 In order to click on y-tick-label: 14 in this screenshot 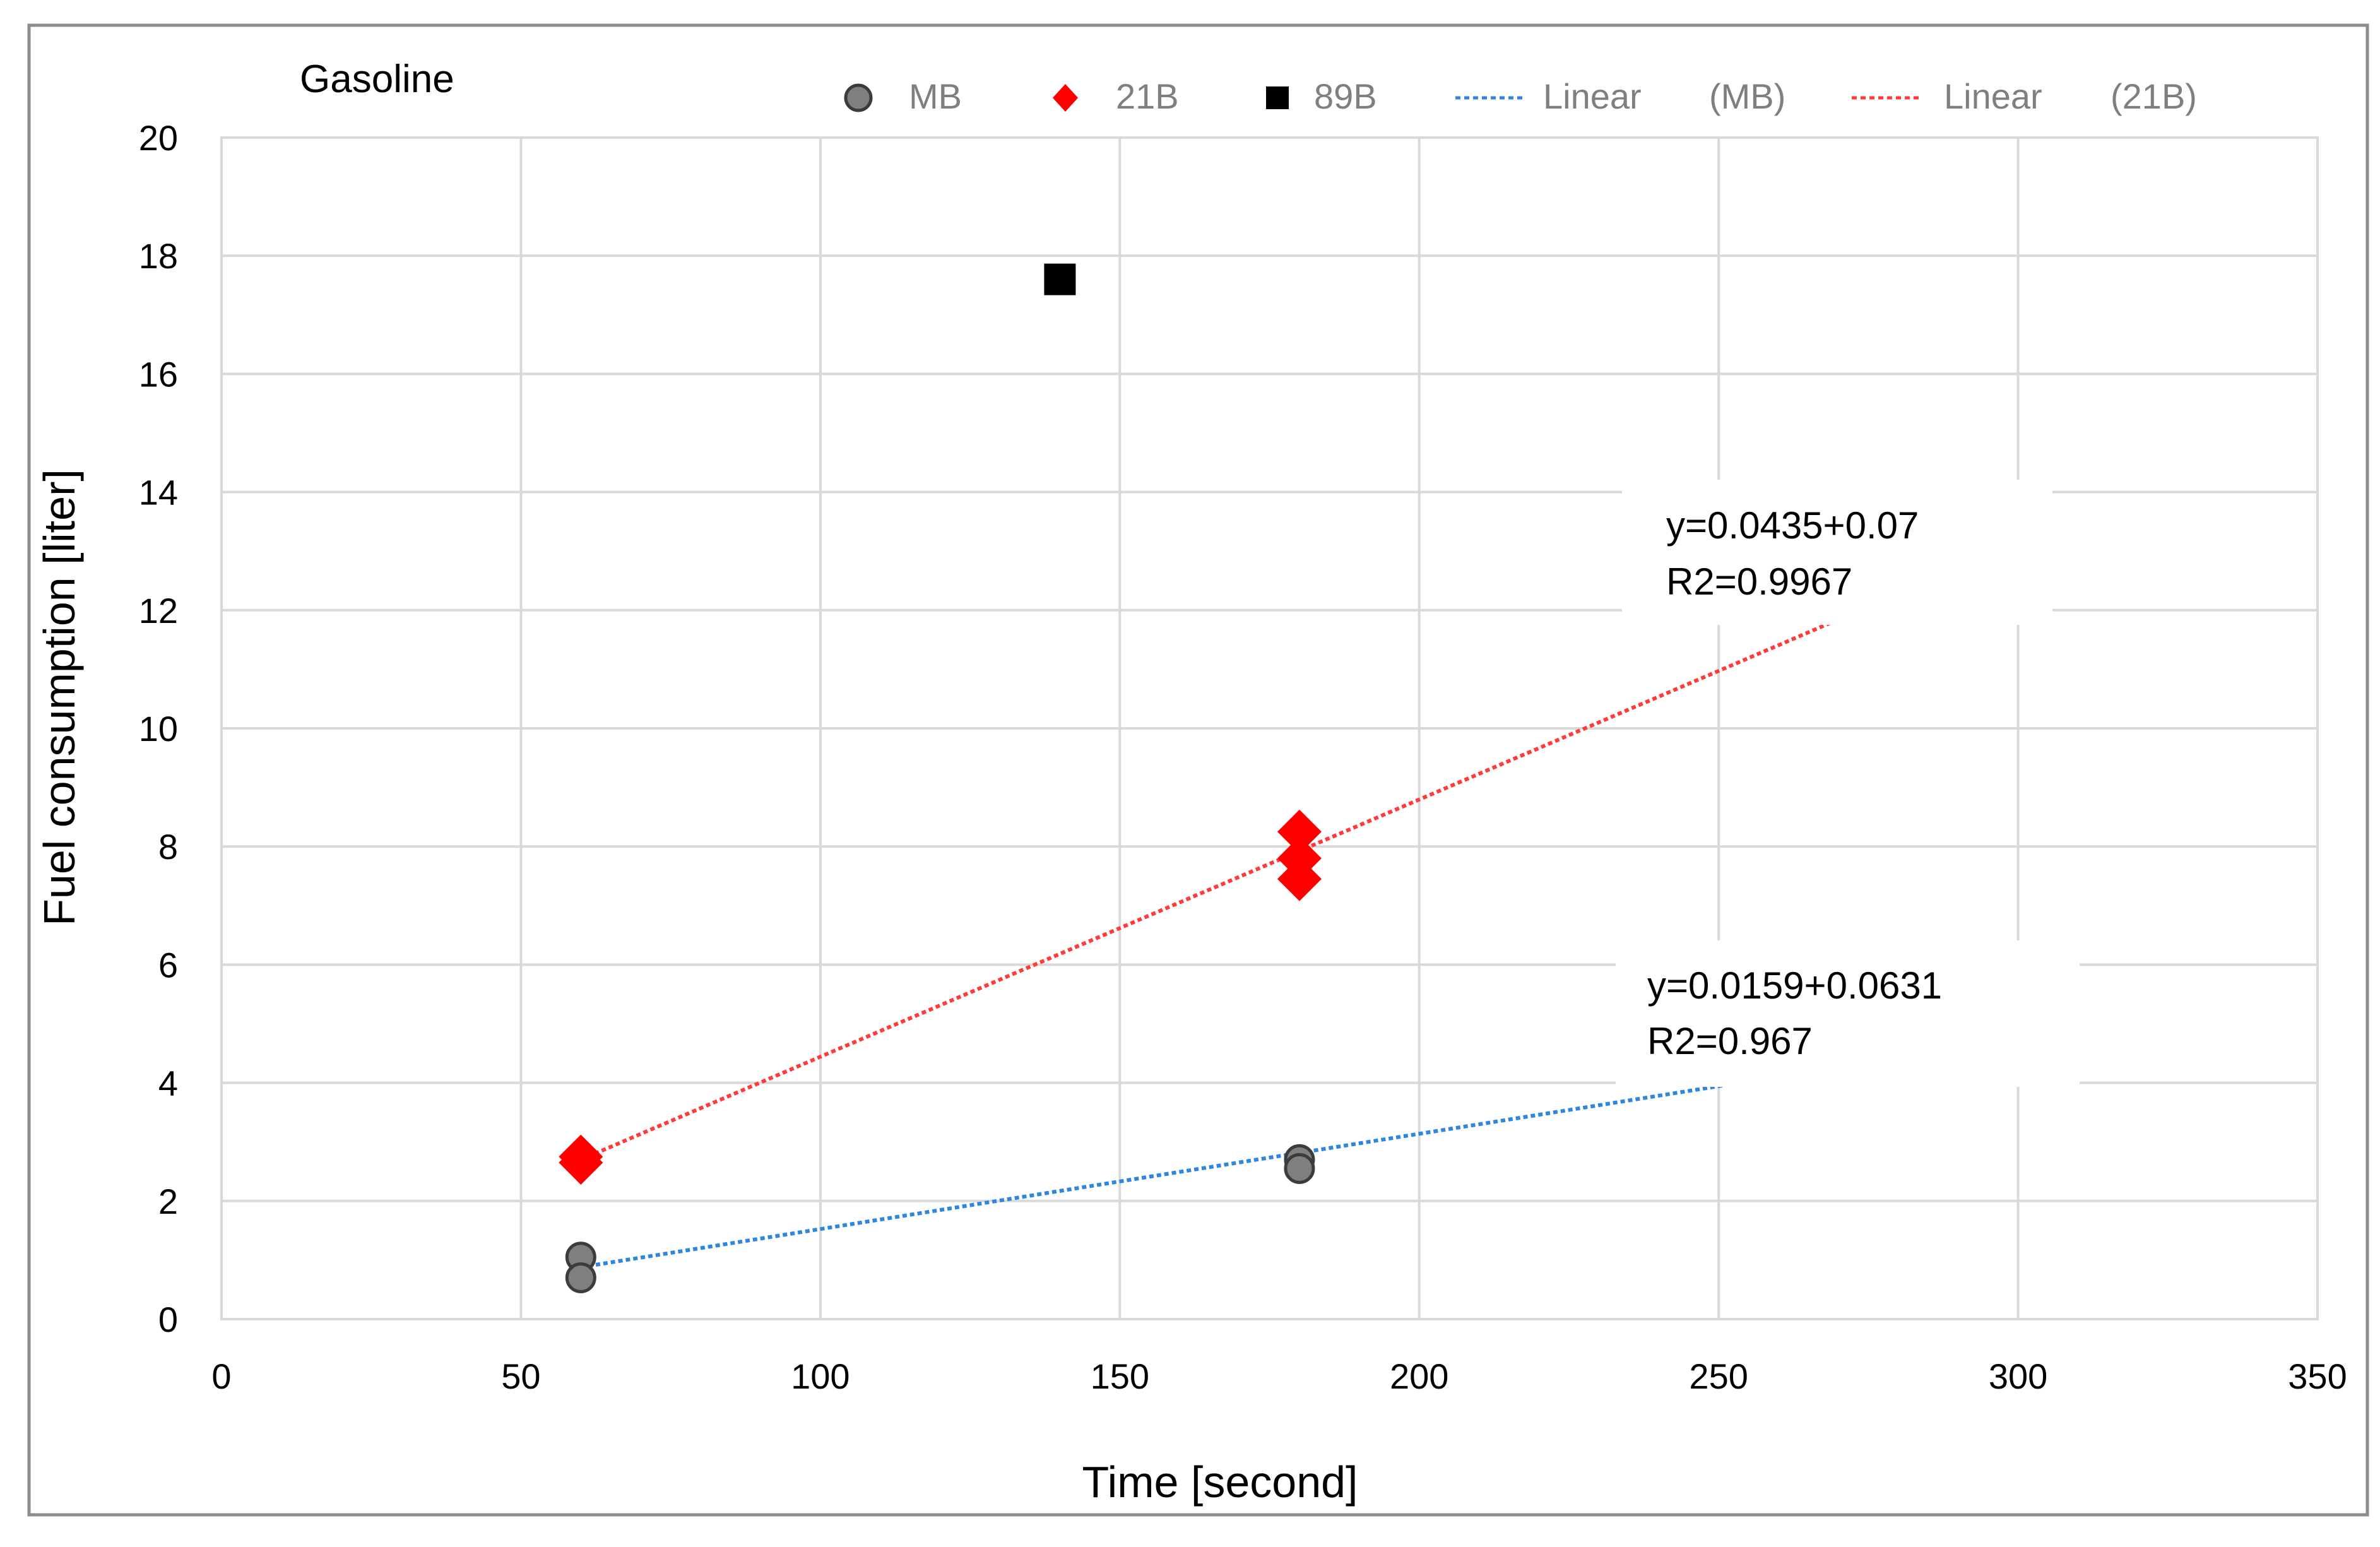, I will do `click(158, 493)`.